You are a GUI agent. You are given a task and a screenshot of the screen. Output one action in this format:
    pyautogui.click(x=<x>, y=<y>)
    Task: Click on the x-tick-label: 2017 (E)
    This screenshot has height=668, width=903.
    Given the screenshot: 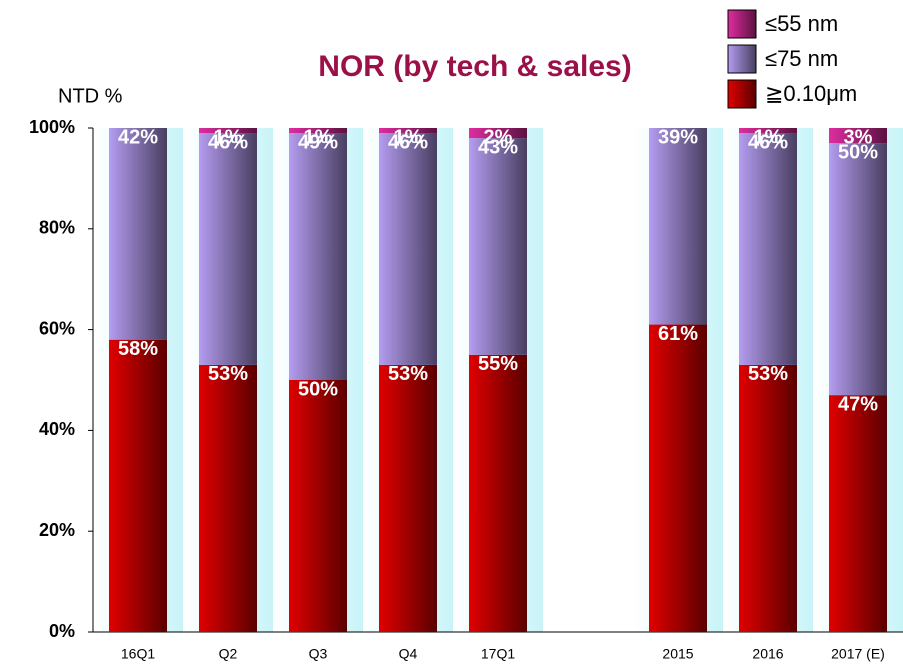 What is the action you would take?
    pyautogui.click(x=858, y=654)
    